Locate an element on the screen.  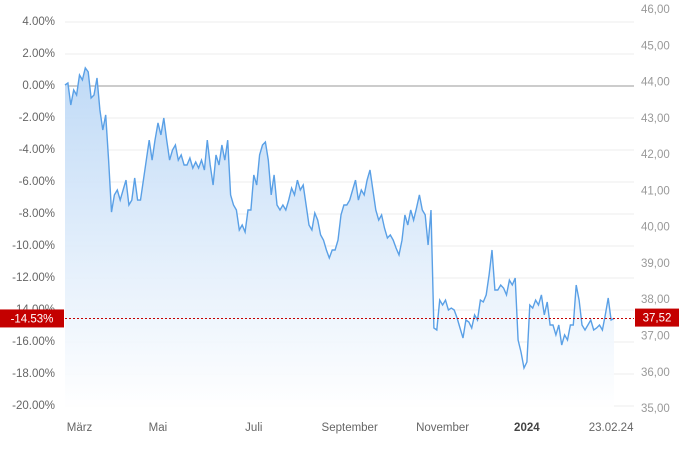
y2-tick-label: 45,00 is located at coordinates (655, 46).